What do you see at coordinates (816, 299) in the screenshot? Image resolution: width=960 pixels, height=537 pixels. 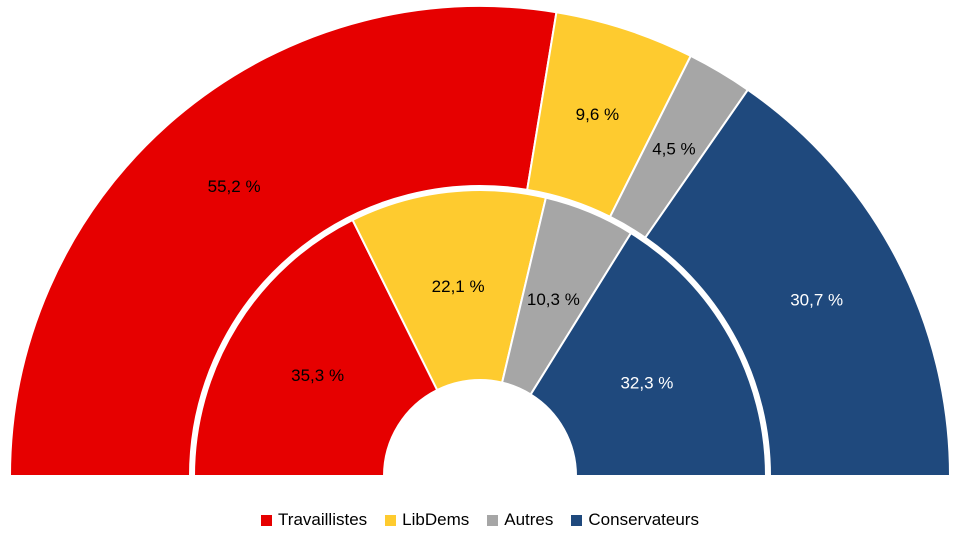 I see `outer-label-conservateurs: 30,7 %` at bounding box center [816, 299].